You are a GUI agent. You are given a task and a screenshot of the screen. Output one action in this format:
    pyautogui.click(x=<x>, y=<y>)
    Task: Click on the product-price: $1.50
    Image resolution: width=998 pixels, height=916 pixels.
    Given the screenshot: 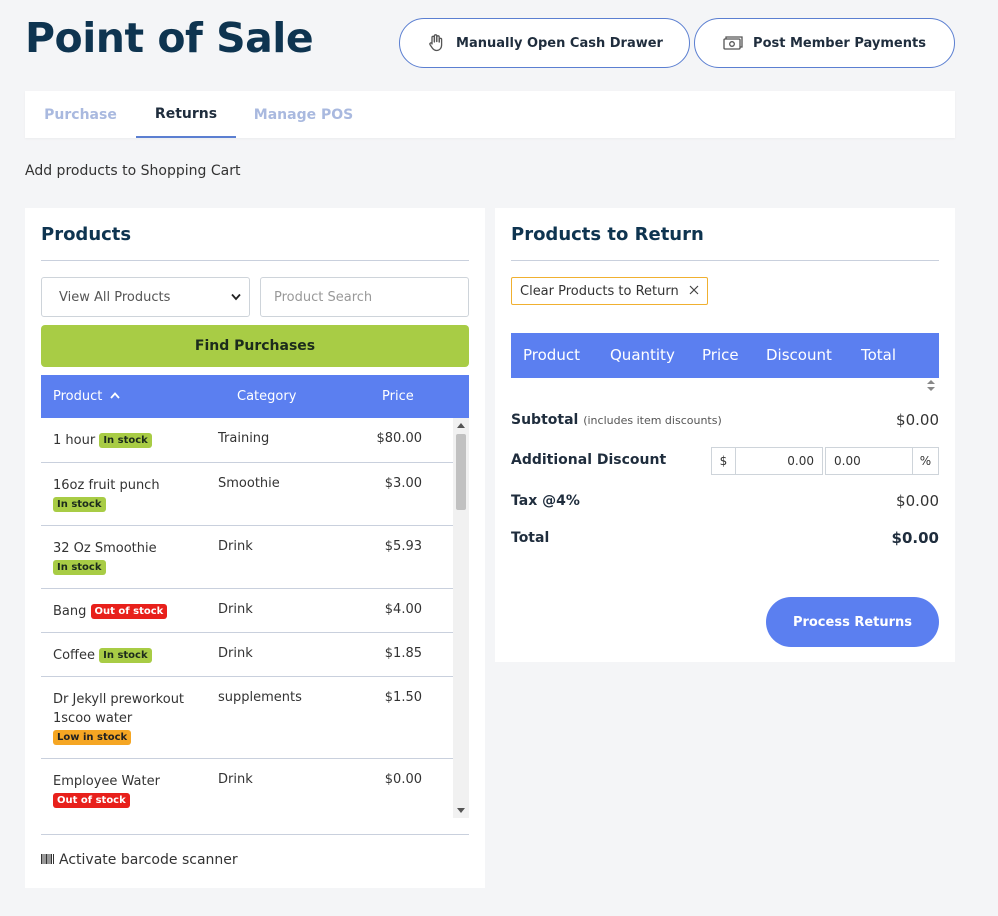 What is the action you would take?
    pyautogui.click(x=403, y=697)
    